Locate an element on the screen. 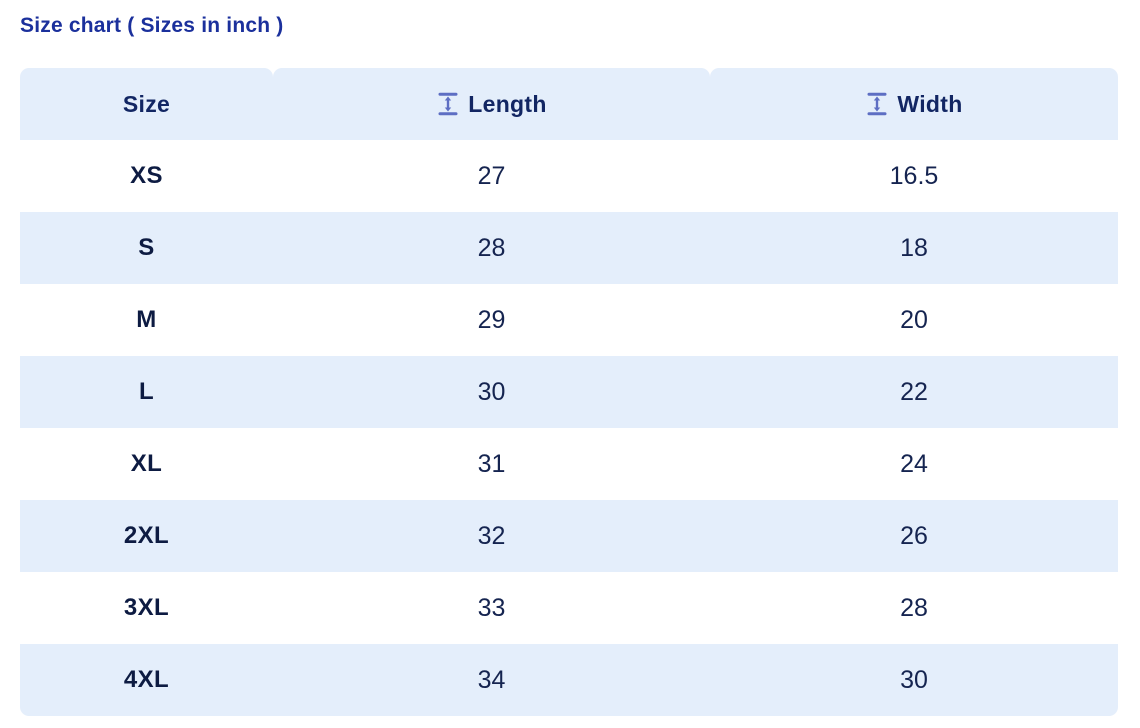 Image resolution: width=1140 pixels, height=728 pixels. table-header-row: Size Length Width is located at coordinates (569, 104).